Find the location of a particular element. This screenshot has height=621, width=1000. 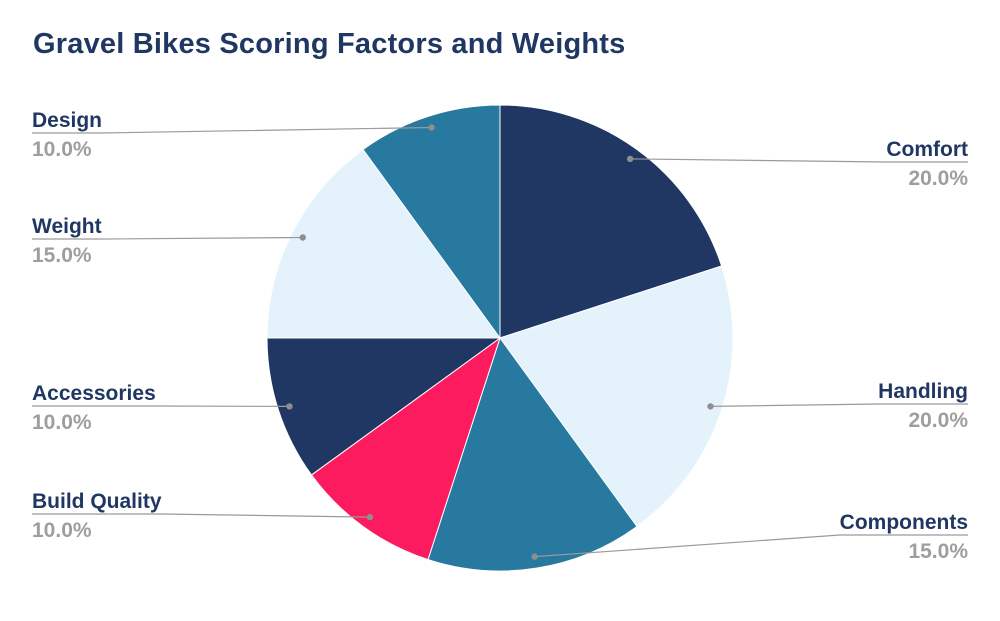

slice-label-name: Build Quality is located at coordinates (97, 501).